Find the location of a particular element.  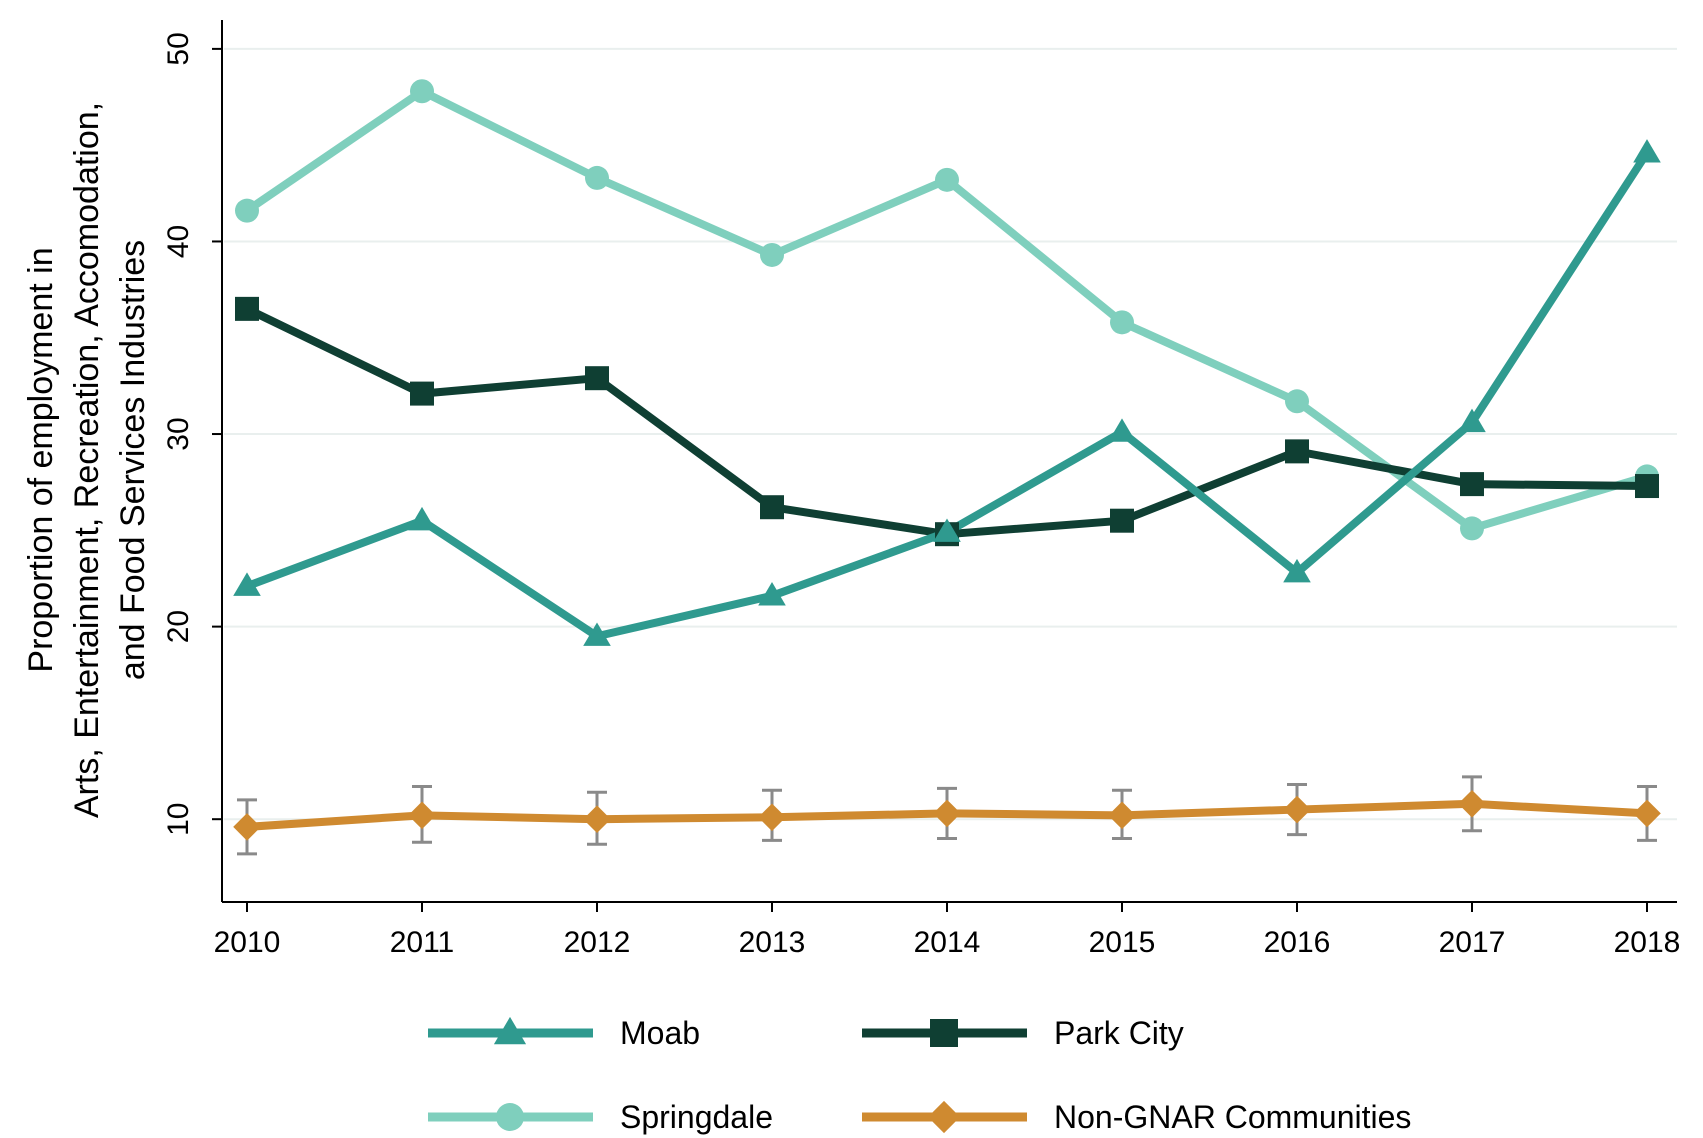

legend-entry: Springdale is located at coordinates (600, 1117).